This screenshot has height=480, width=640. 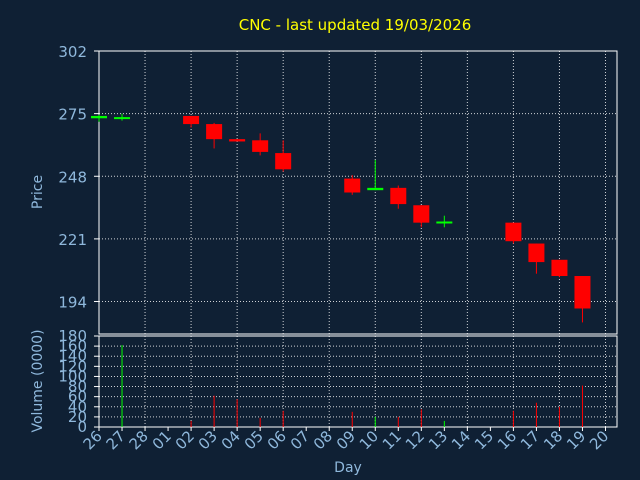 I want to click on price-tick-label: 275, so click(x=72, y=115).